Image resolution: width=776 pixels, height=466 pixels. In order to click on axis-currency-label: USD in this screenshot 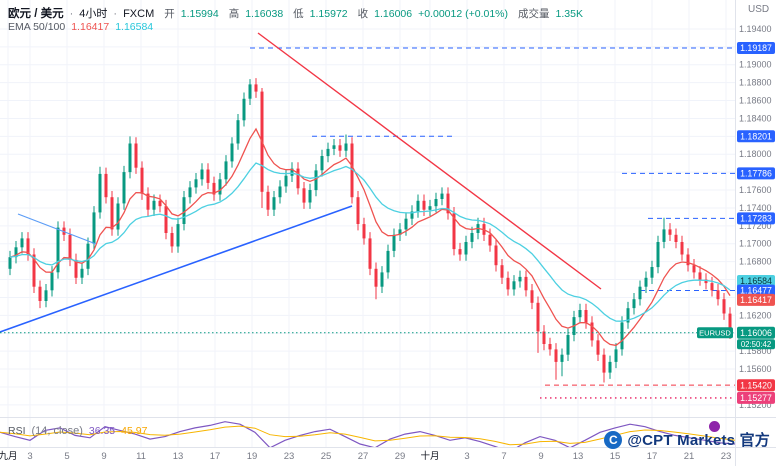, I will do `click(758, 9)`.